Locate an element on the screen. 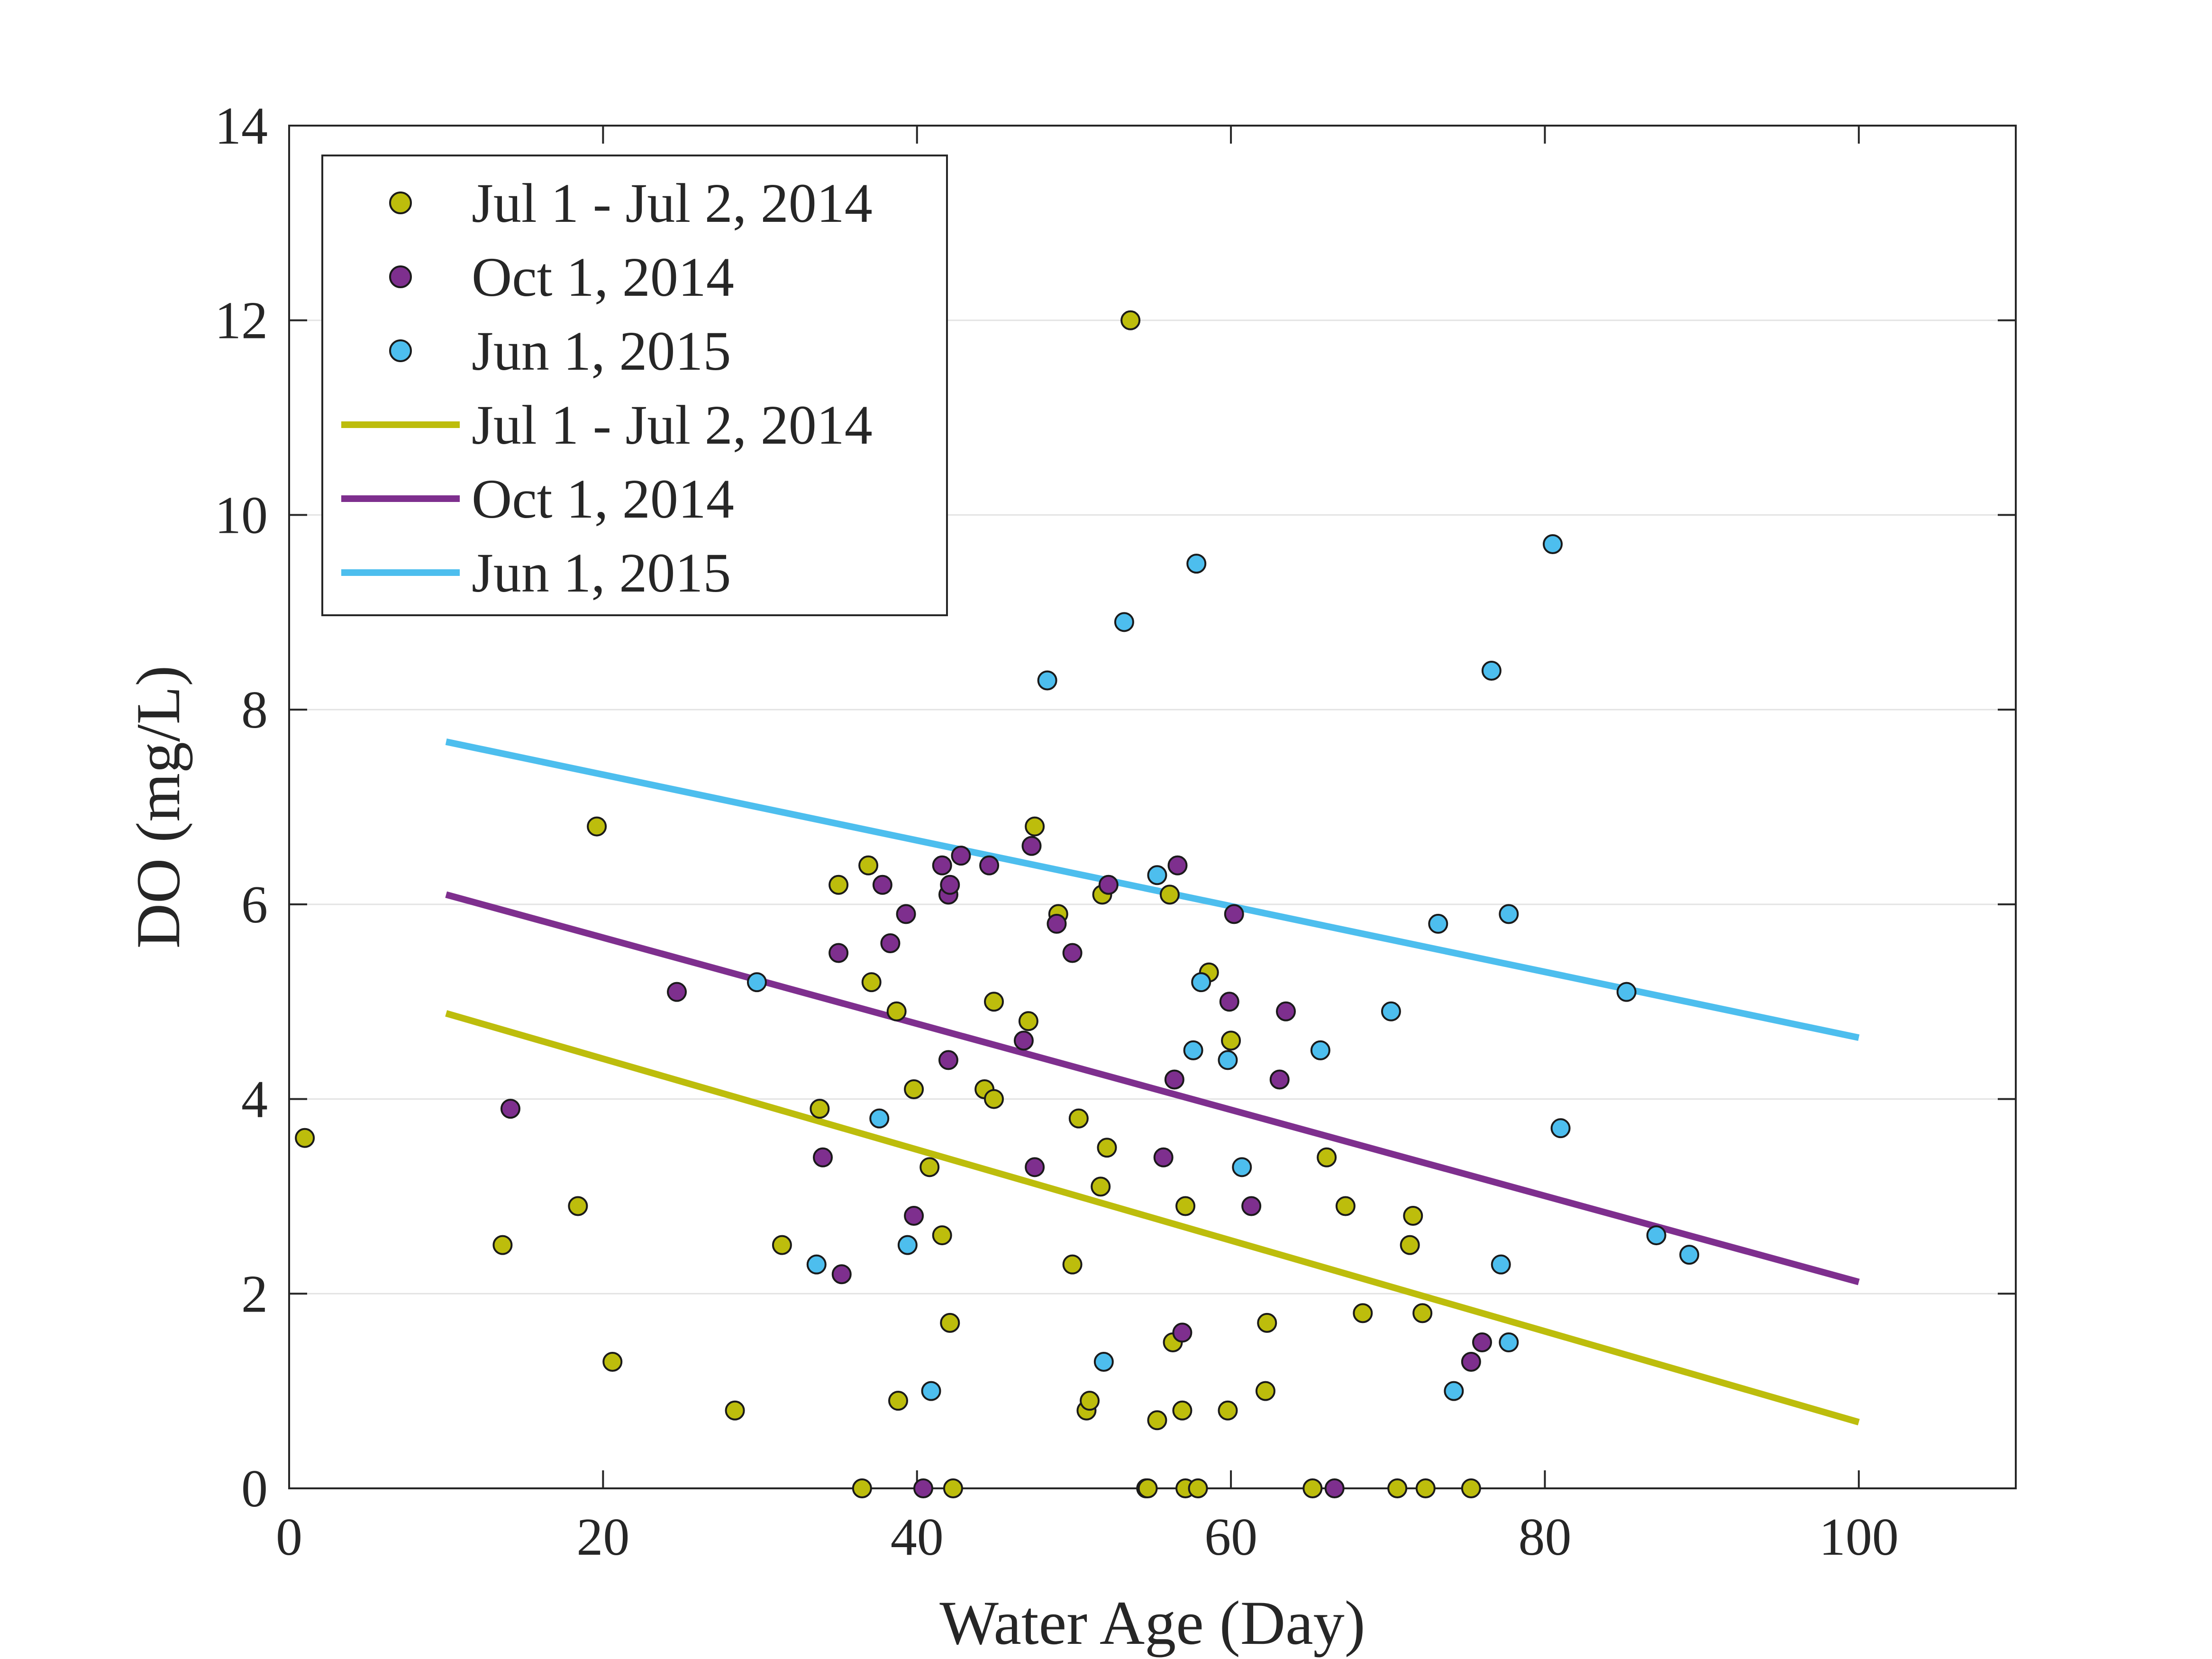 This screenshot has height=1659, width=2212. x-tick-label: 40 is located at coordinates (917, 1537).